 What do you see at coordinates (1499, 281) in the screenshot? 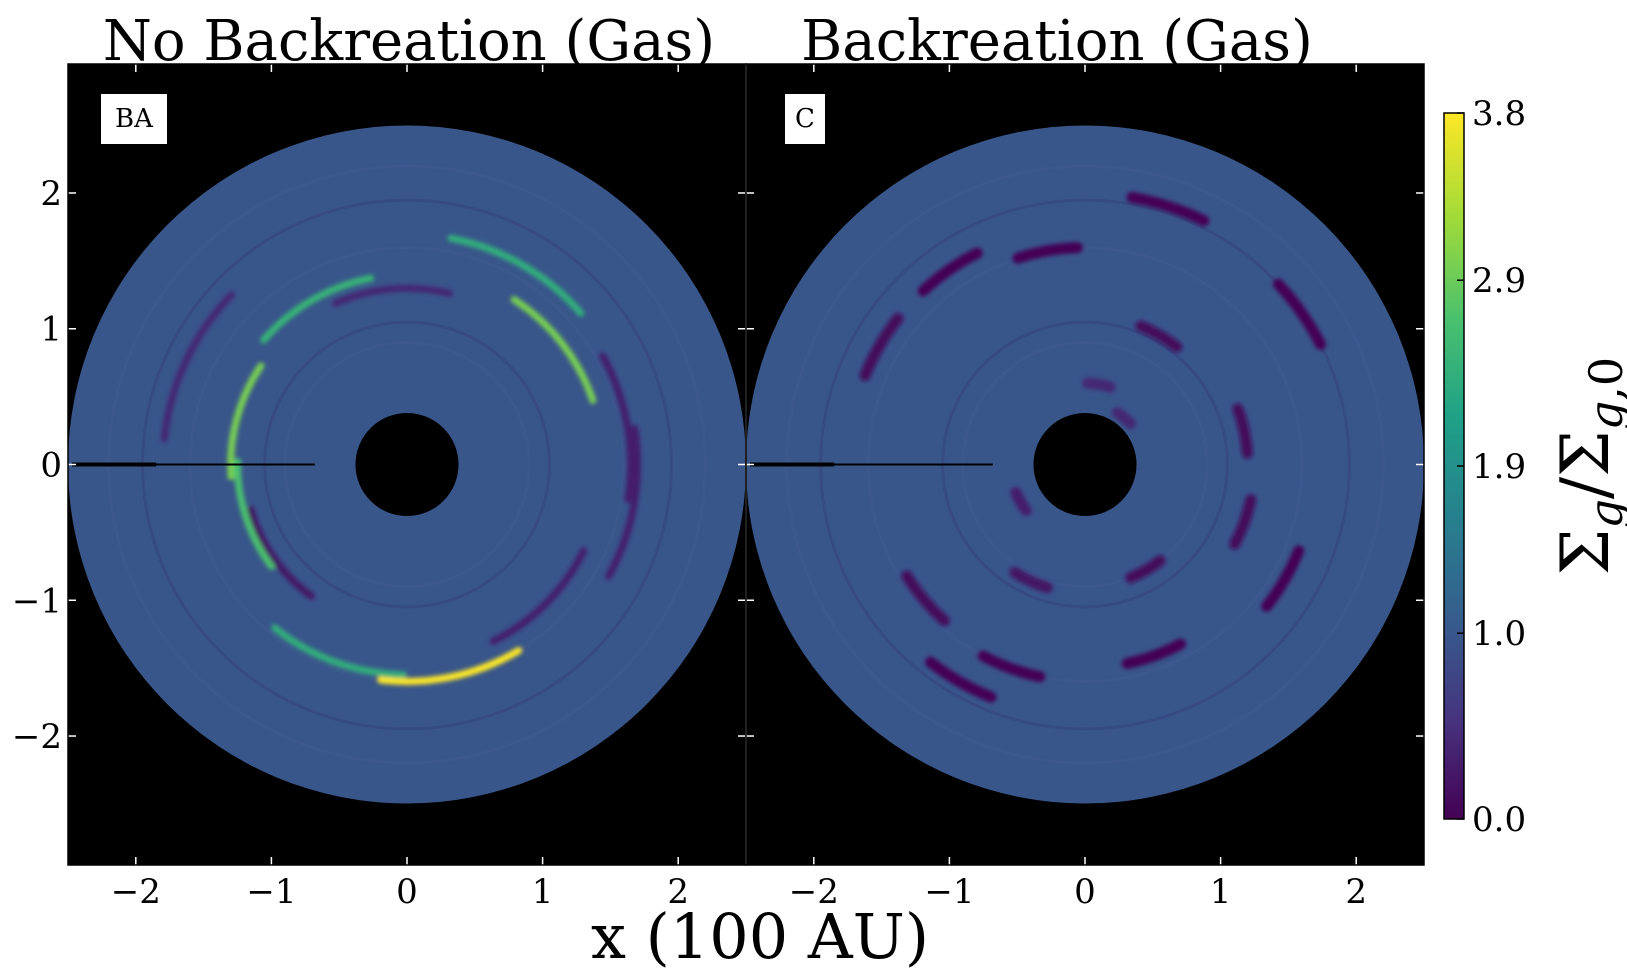
I see `colorbar-tick-label: 2.9` at bounding box center [1499, 281].